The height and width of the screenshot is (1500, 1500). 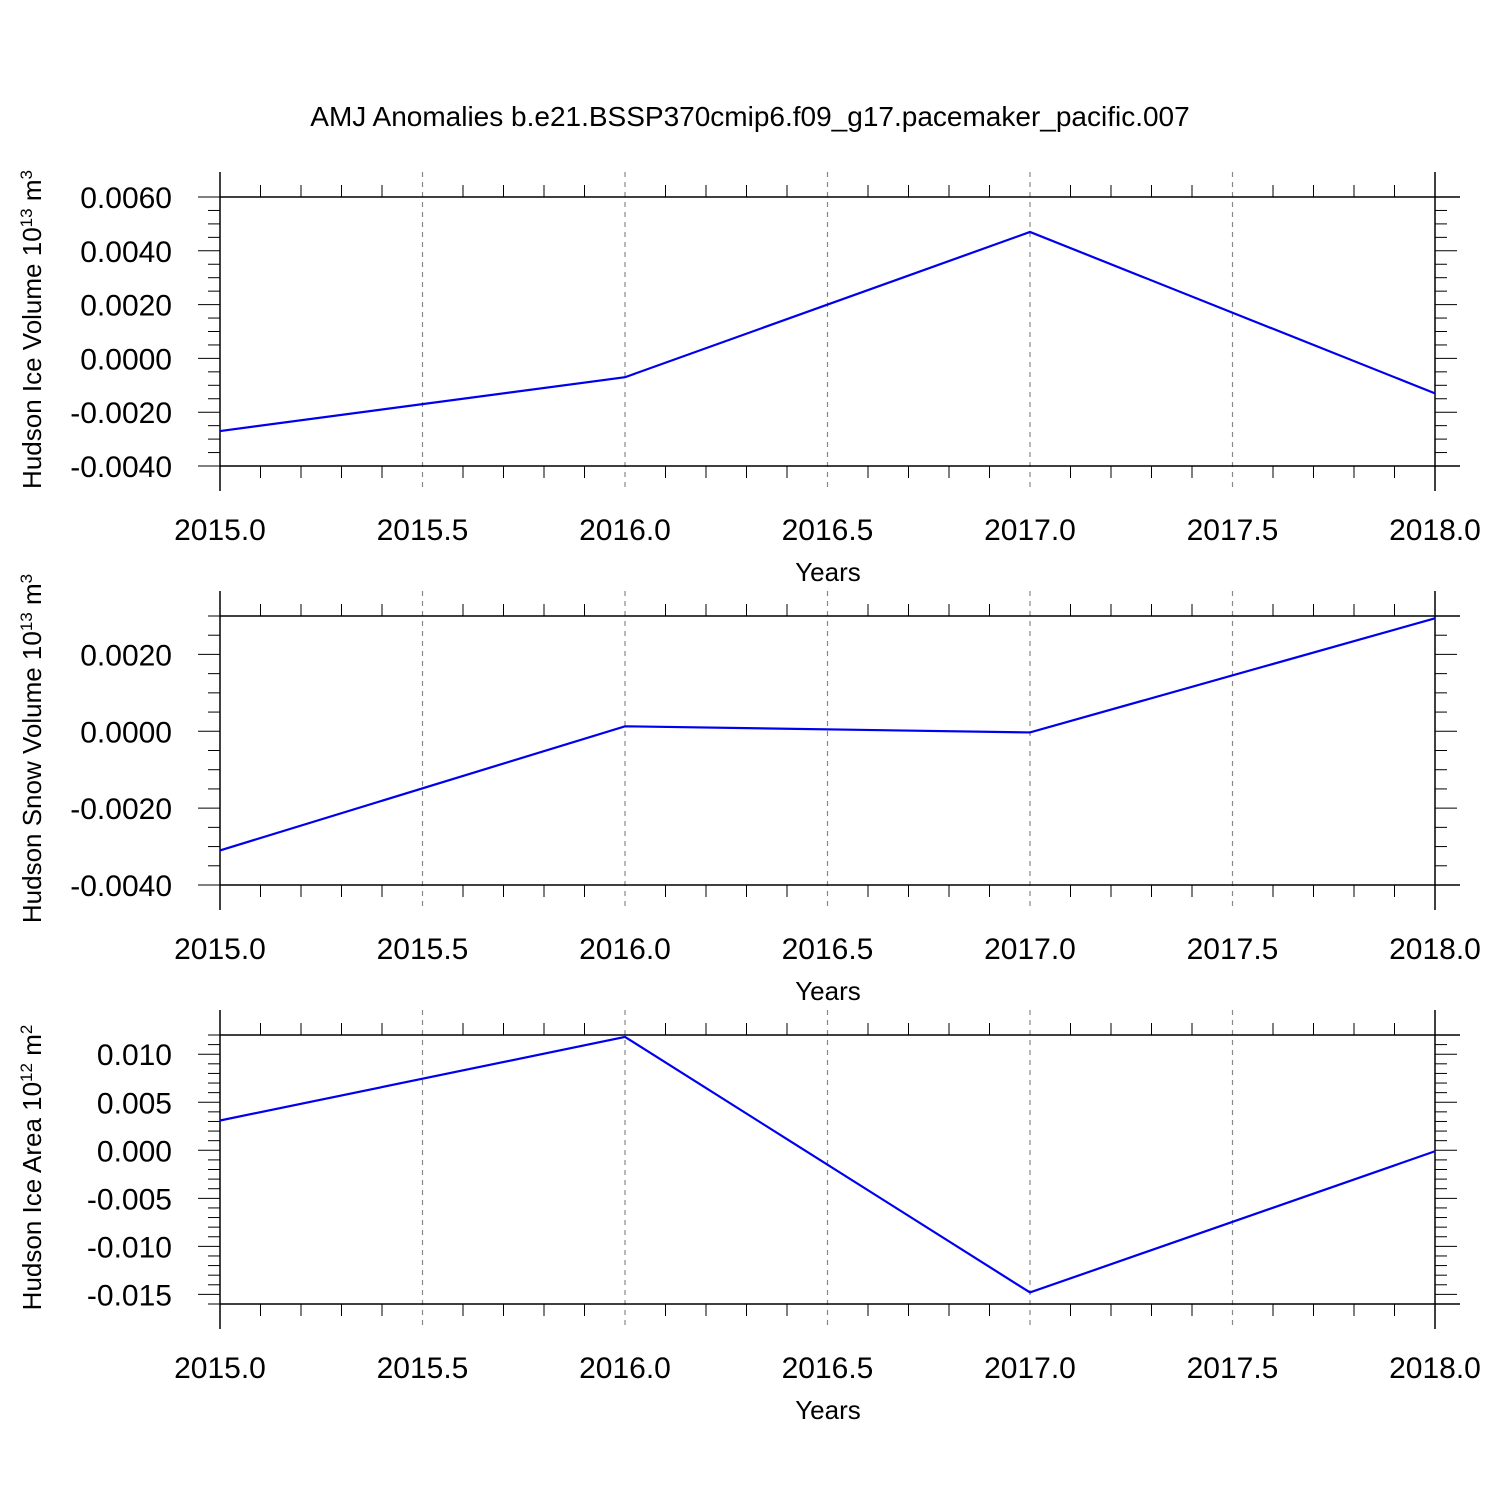 I want to click on y-axis-title: Hudson Ice Area 1012 m2, so click(x=32, y=1168).